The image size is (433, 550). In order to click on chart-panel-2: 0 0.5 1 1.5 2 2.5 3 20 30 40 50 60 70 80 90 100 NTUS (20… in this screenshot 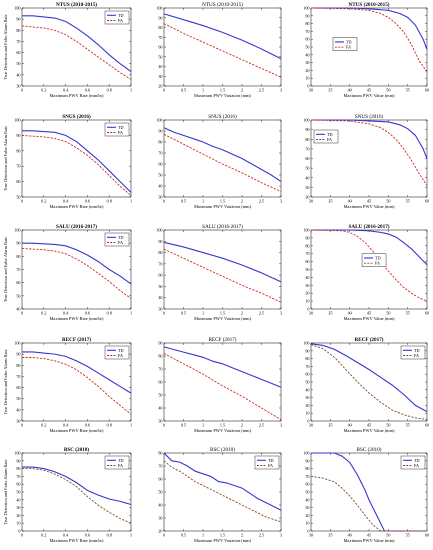, I will do `click(219, 49)`.